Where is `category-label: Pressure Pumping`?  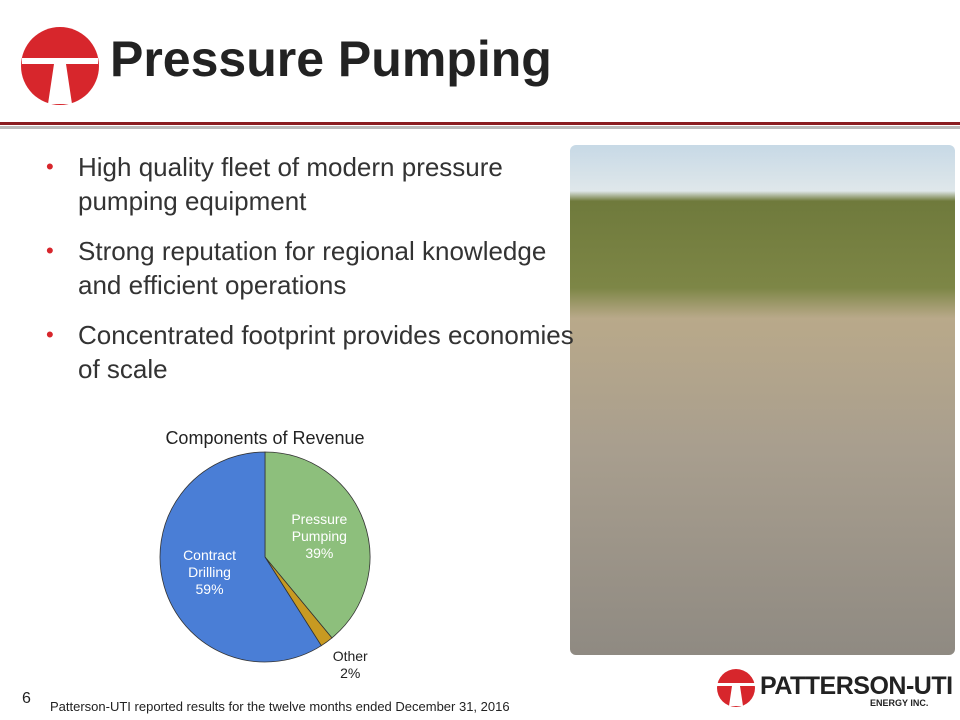
category-label: Pressure Pumping is located at coordinates (319, 528).